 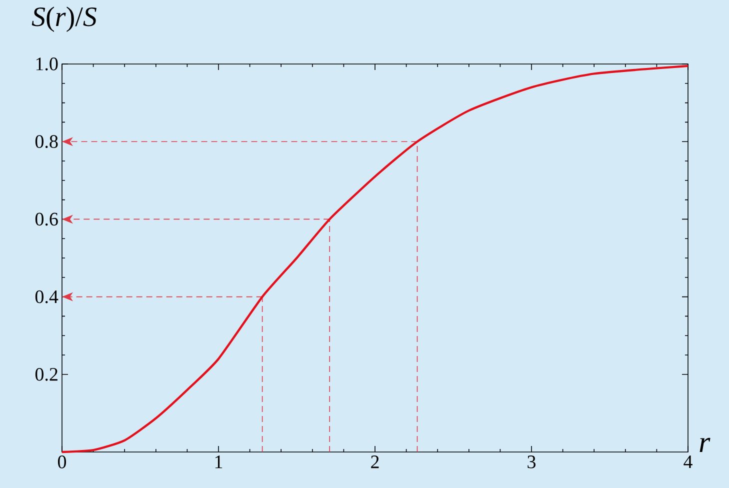 I want to click on y-tick-label: 1.0, so click(x=47, y=64).